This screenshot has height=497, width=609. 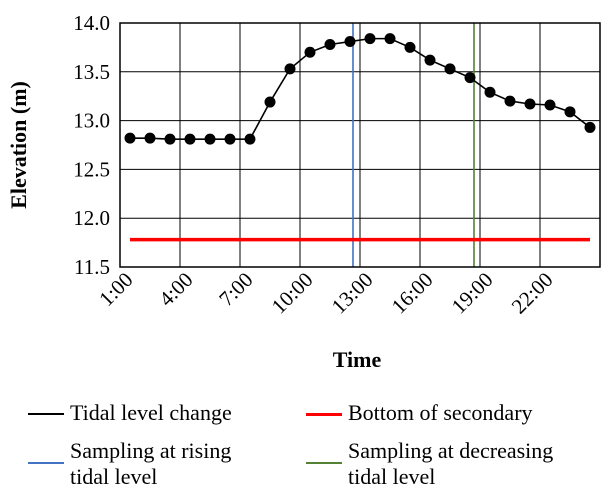 I want to click on y-tick-label: 12.0, so click(x=91, y=218).